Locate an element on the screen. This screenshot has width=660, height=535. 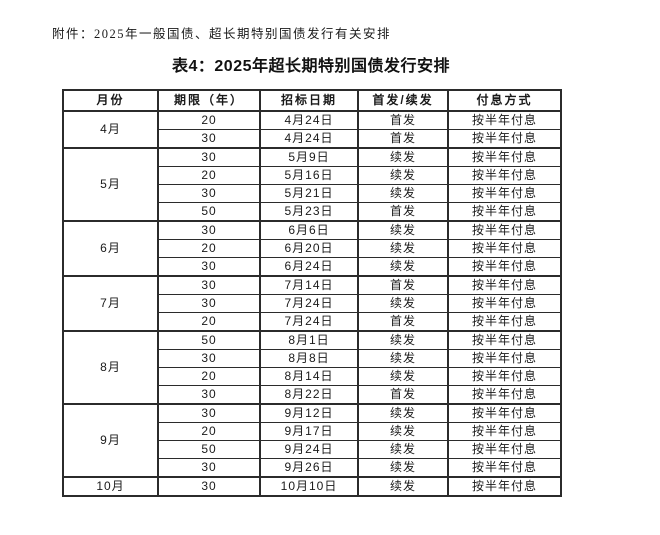
table-row: 6月 30 6月6日 续发 按半年付息 is located at coordinates (312, 248).